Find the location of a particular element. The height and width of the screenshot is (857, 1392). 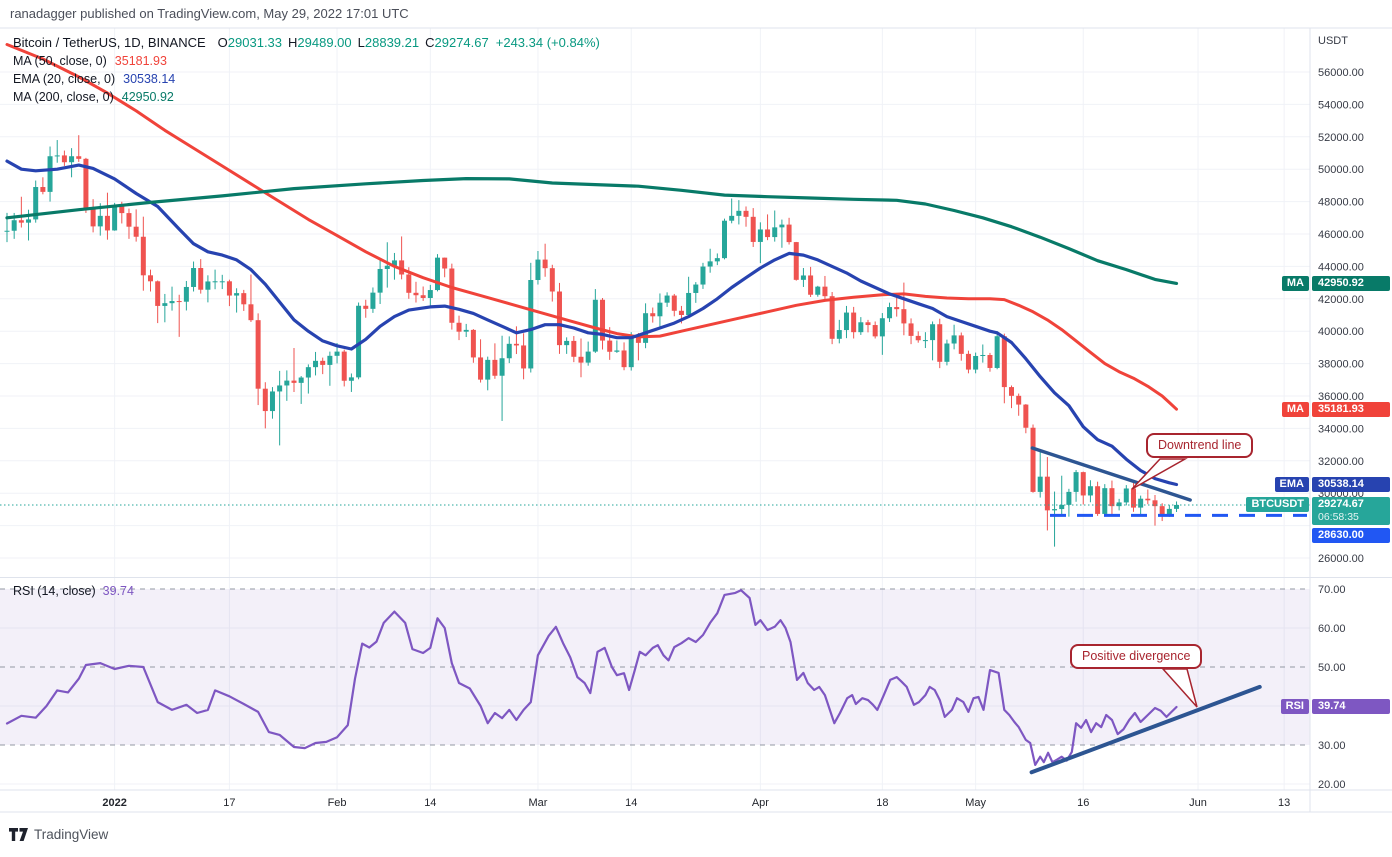

ema-tag: EMA is located at coordinates (1291, 484).